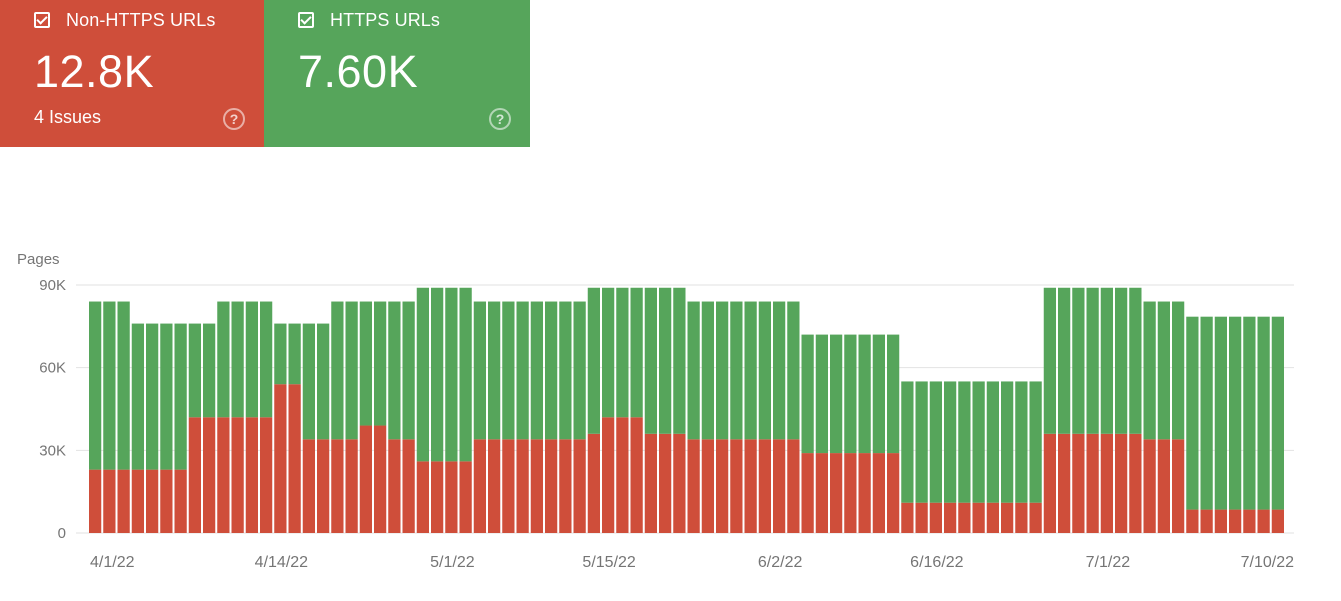 Image resolution: width=1341 pixels, height=601 pixels. I want to click on card-title: HTTPS URLs, so click(385, 19).